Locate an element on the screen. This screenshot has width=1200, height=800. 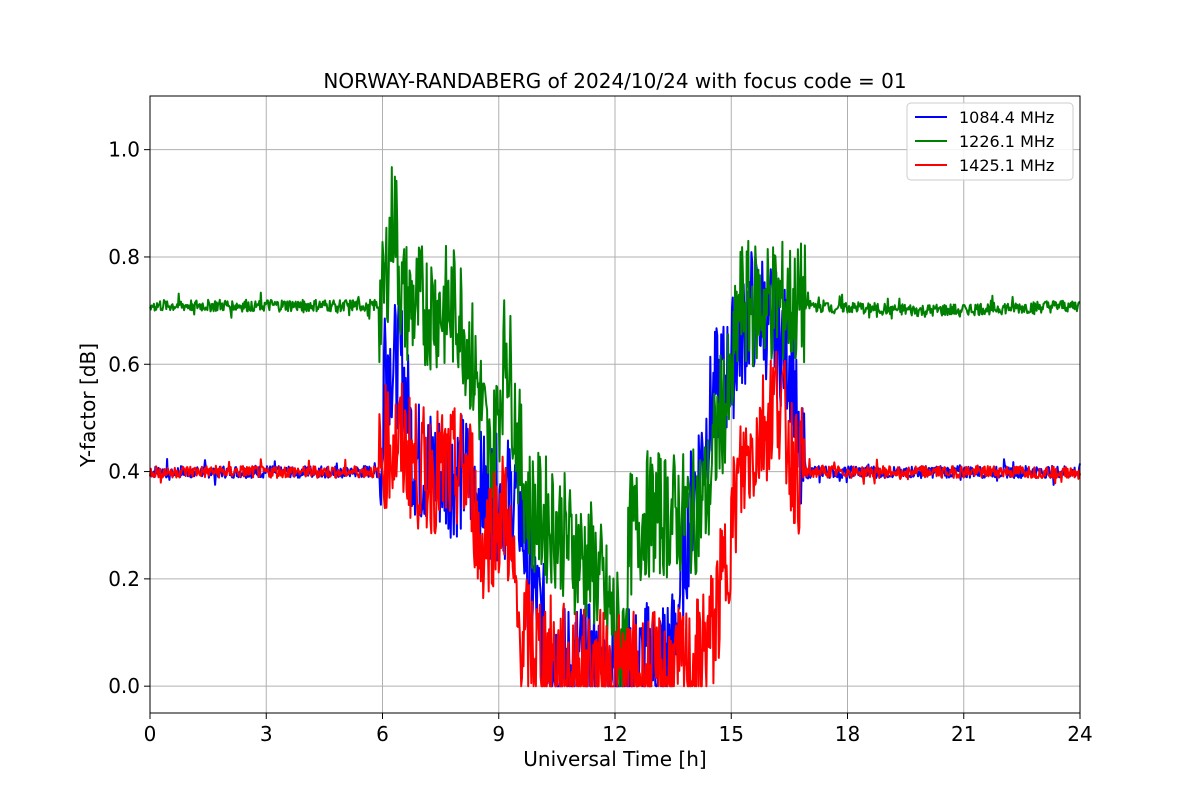
x-tick-label: 24 is located at coordinates (1079, 734).